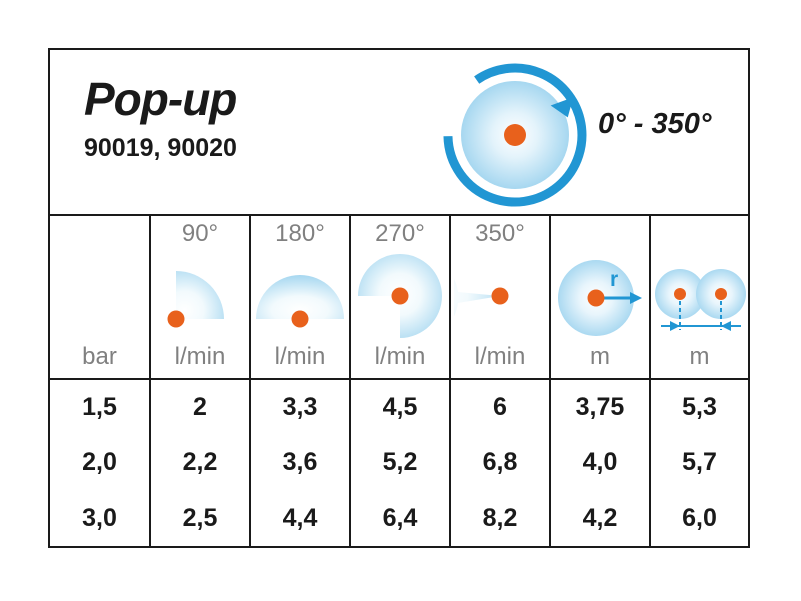 The image size is (801, 601). What do you see at coordinates (699, 356) in the screenshot?
I see `unit-label-spacing: m` at bounding box center [699, 356].